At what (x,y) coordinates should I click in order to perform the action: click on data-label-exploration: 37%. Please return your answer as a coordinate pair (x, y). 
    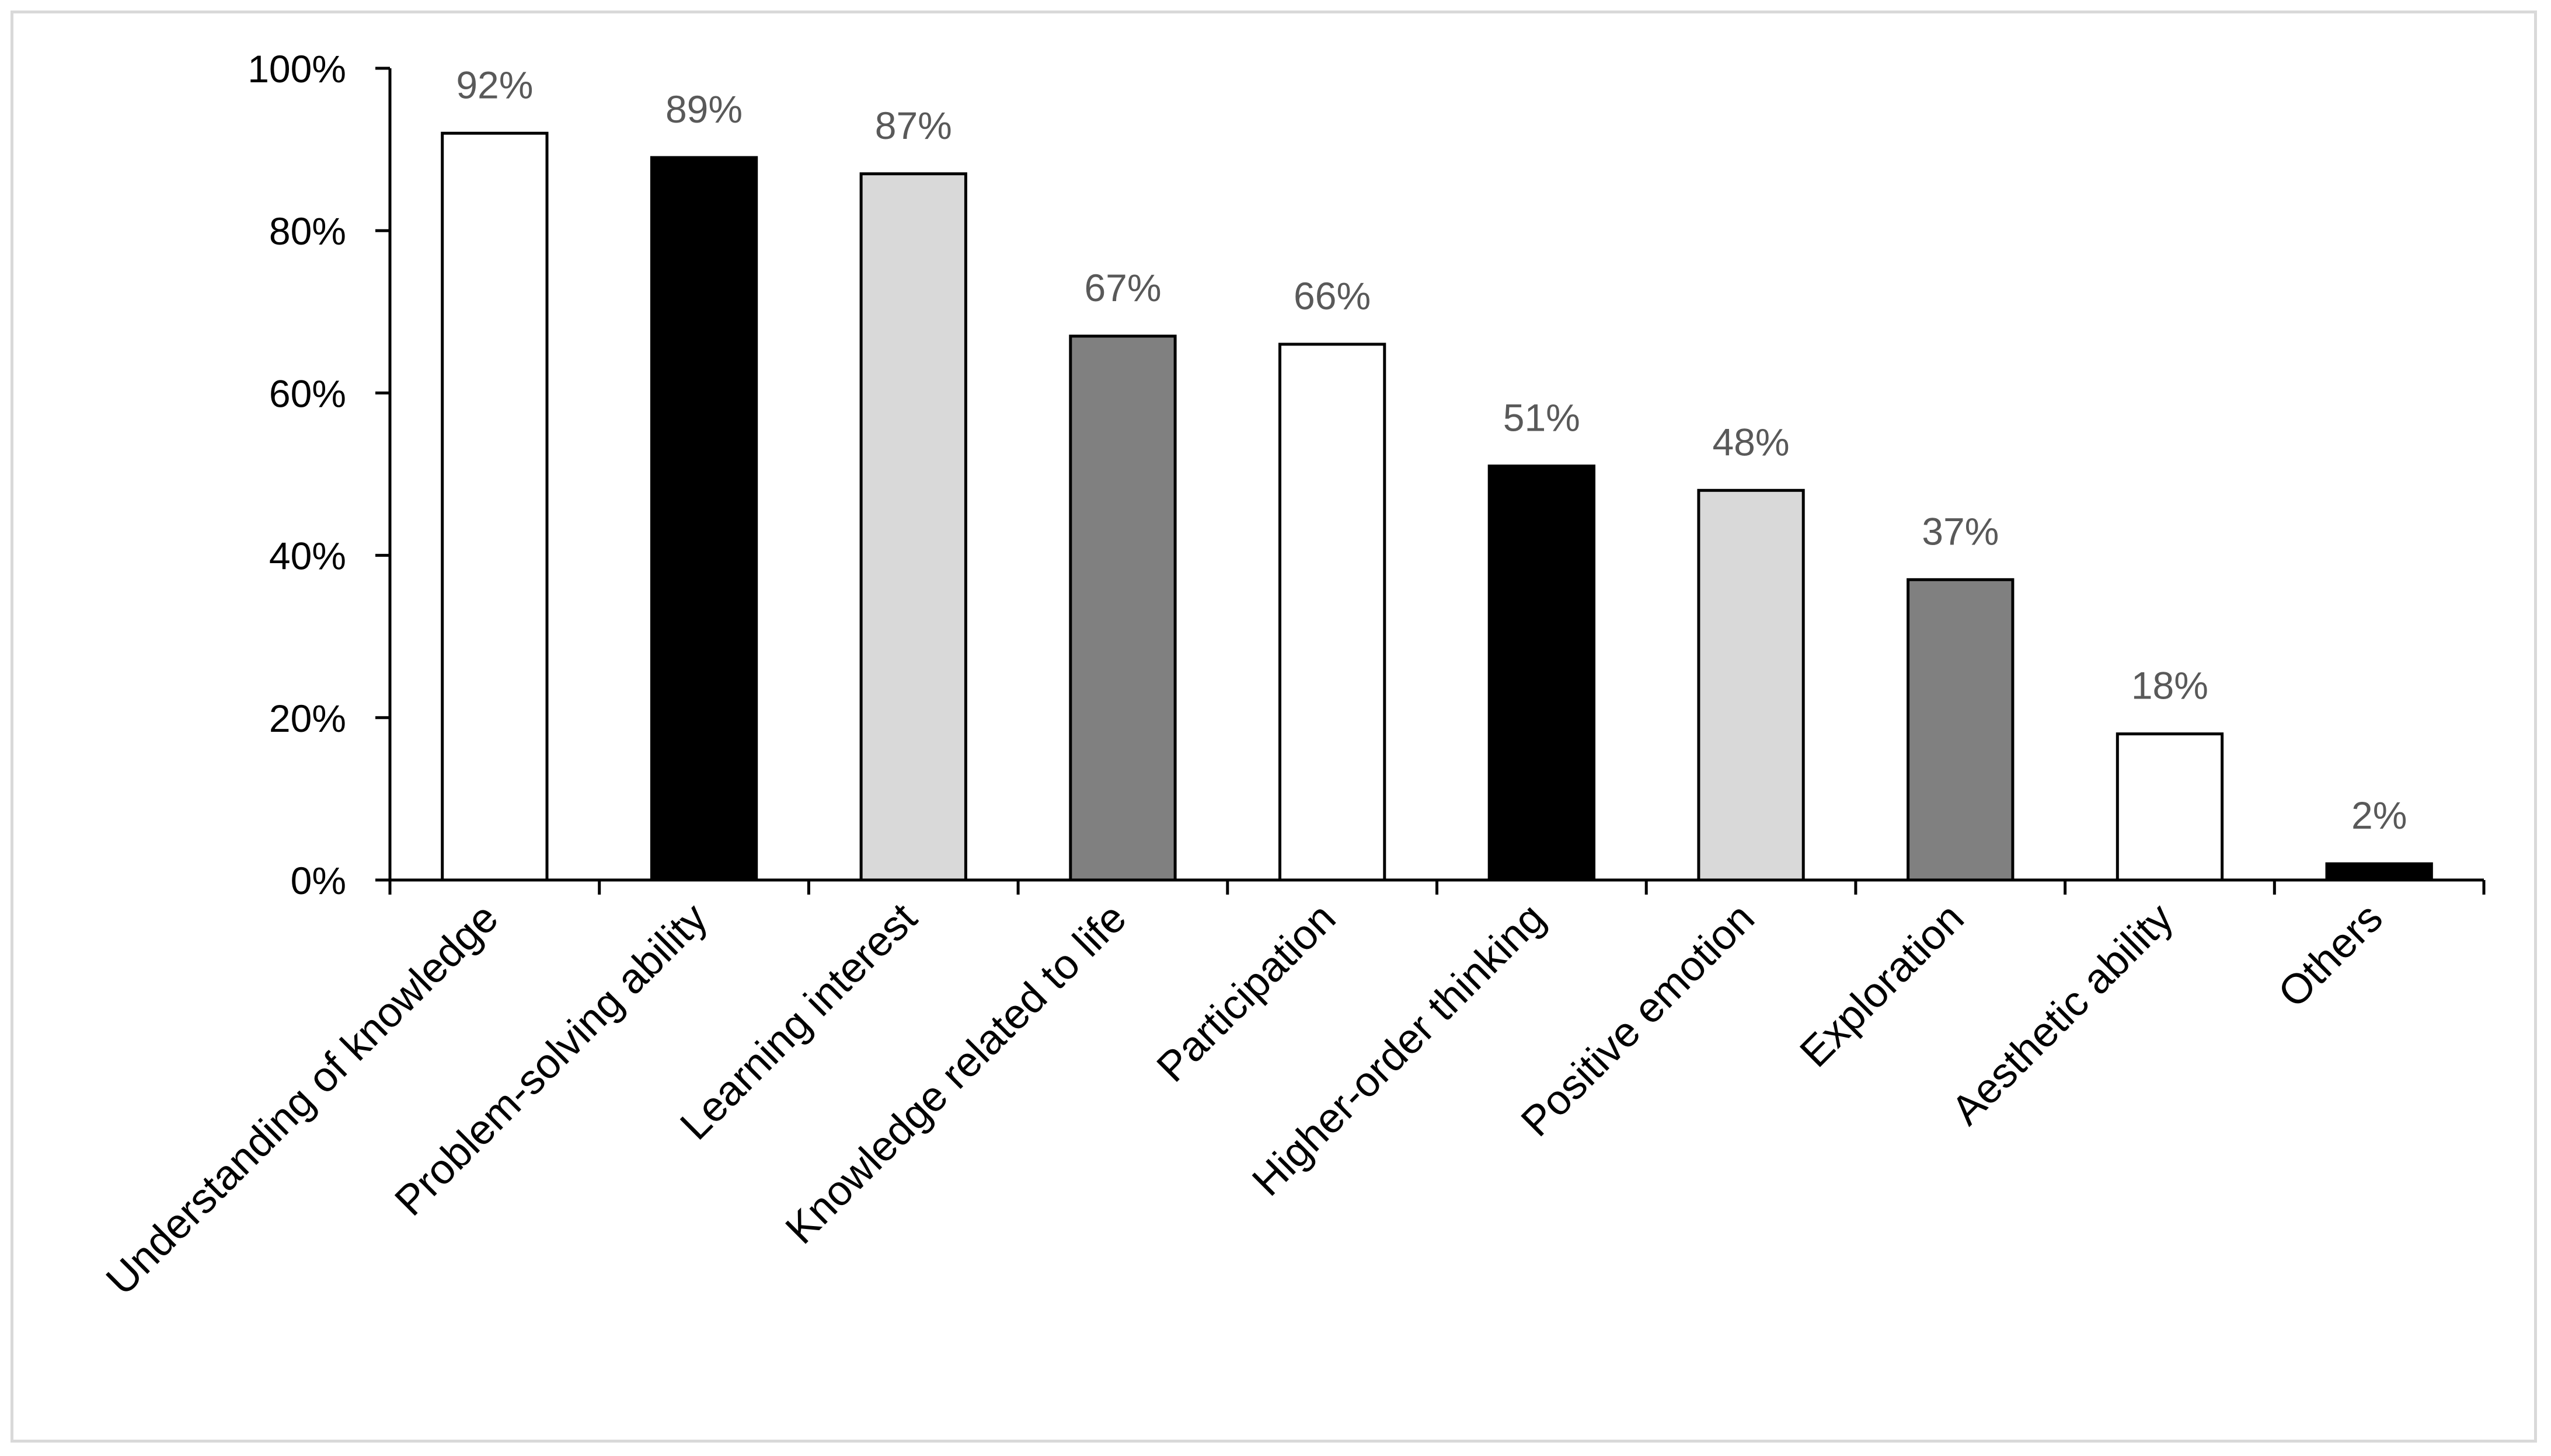
    Looking at the image, I should click on (1960, 531).